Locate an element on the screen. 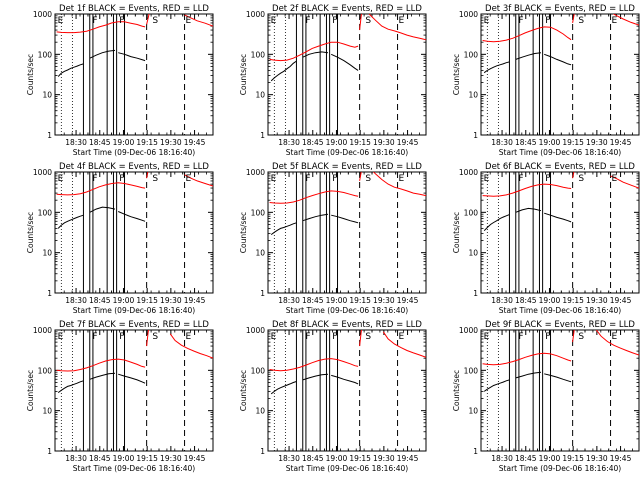 Image resolution: width=640 pixels, height=480 pixels. panel-title: Det 1f BLACK = Events, RED = LLD is located at coordinates (134, 9).